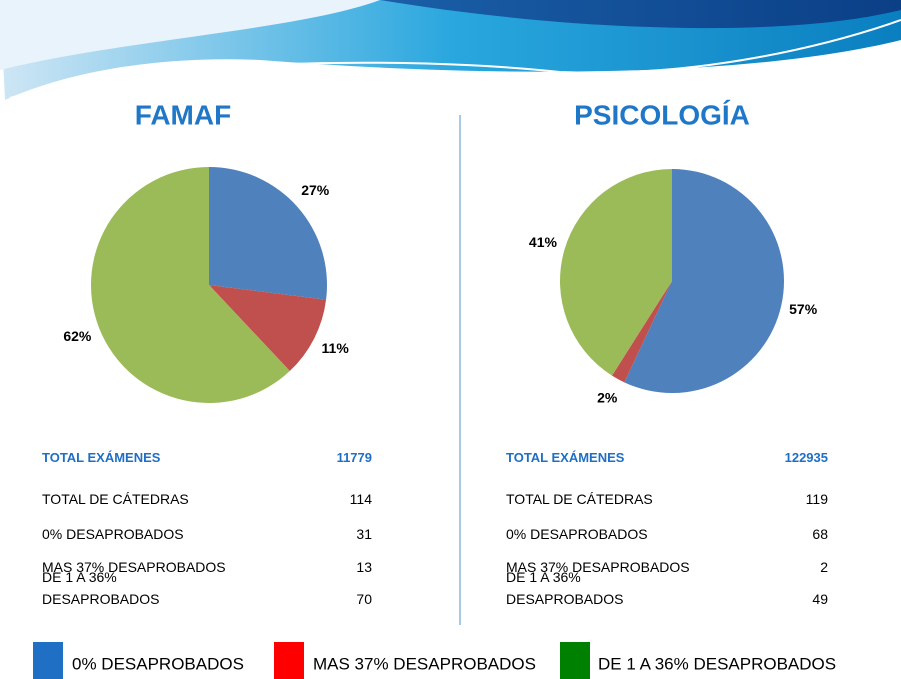 This screenshot has height=679, width=901. I want to click on chart-title: FAMAF, so click(183, 114).